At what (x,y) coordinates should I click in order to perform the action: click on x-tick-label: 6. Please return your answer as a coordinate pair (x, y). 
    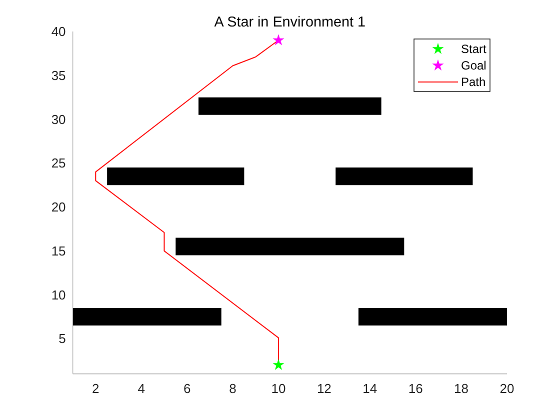
    Looking at the image, I should click on (187, 388).